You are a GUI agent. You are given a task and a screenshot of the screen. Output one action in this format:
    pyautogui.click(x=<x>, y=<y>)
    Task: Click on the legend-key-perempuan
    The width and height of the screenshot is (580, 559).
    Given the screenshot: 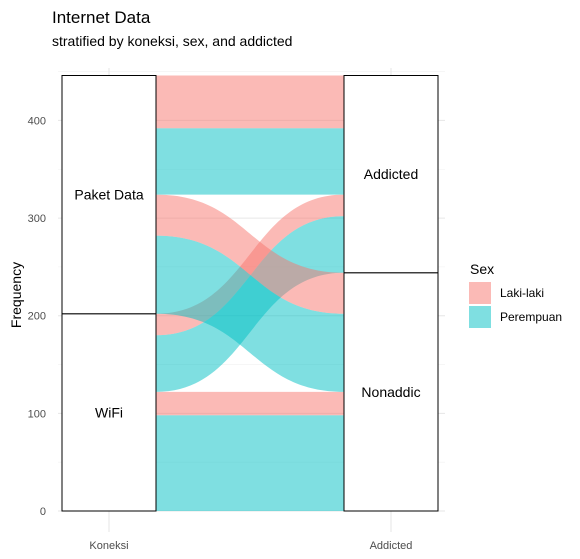 What is the action you would take?
    pyautogui.click(x=480, y=317)
    